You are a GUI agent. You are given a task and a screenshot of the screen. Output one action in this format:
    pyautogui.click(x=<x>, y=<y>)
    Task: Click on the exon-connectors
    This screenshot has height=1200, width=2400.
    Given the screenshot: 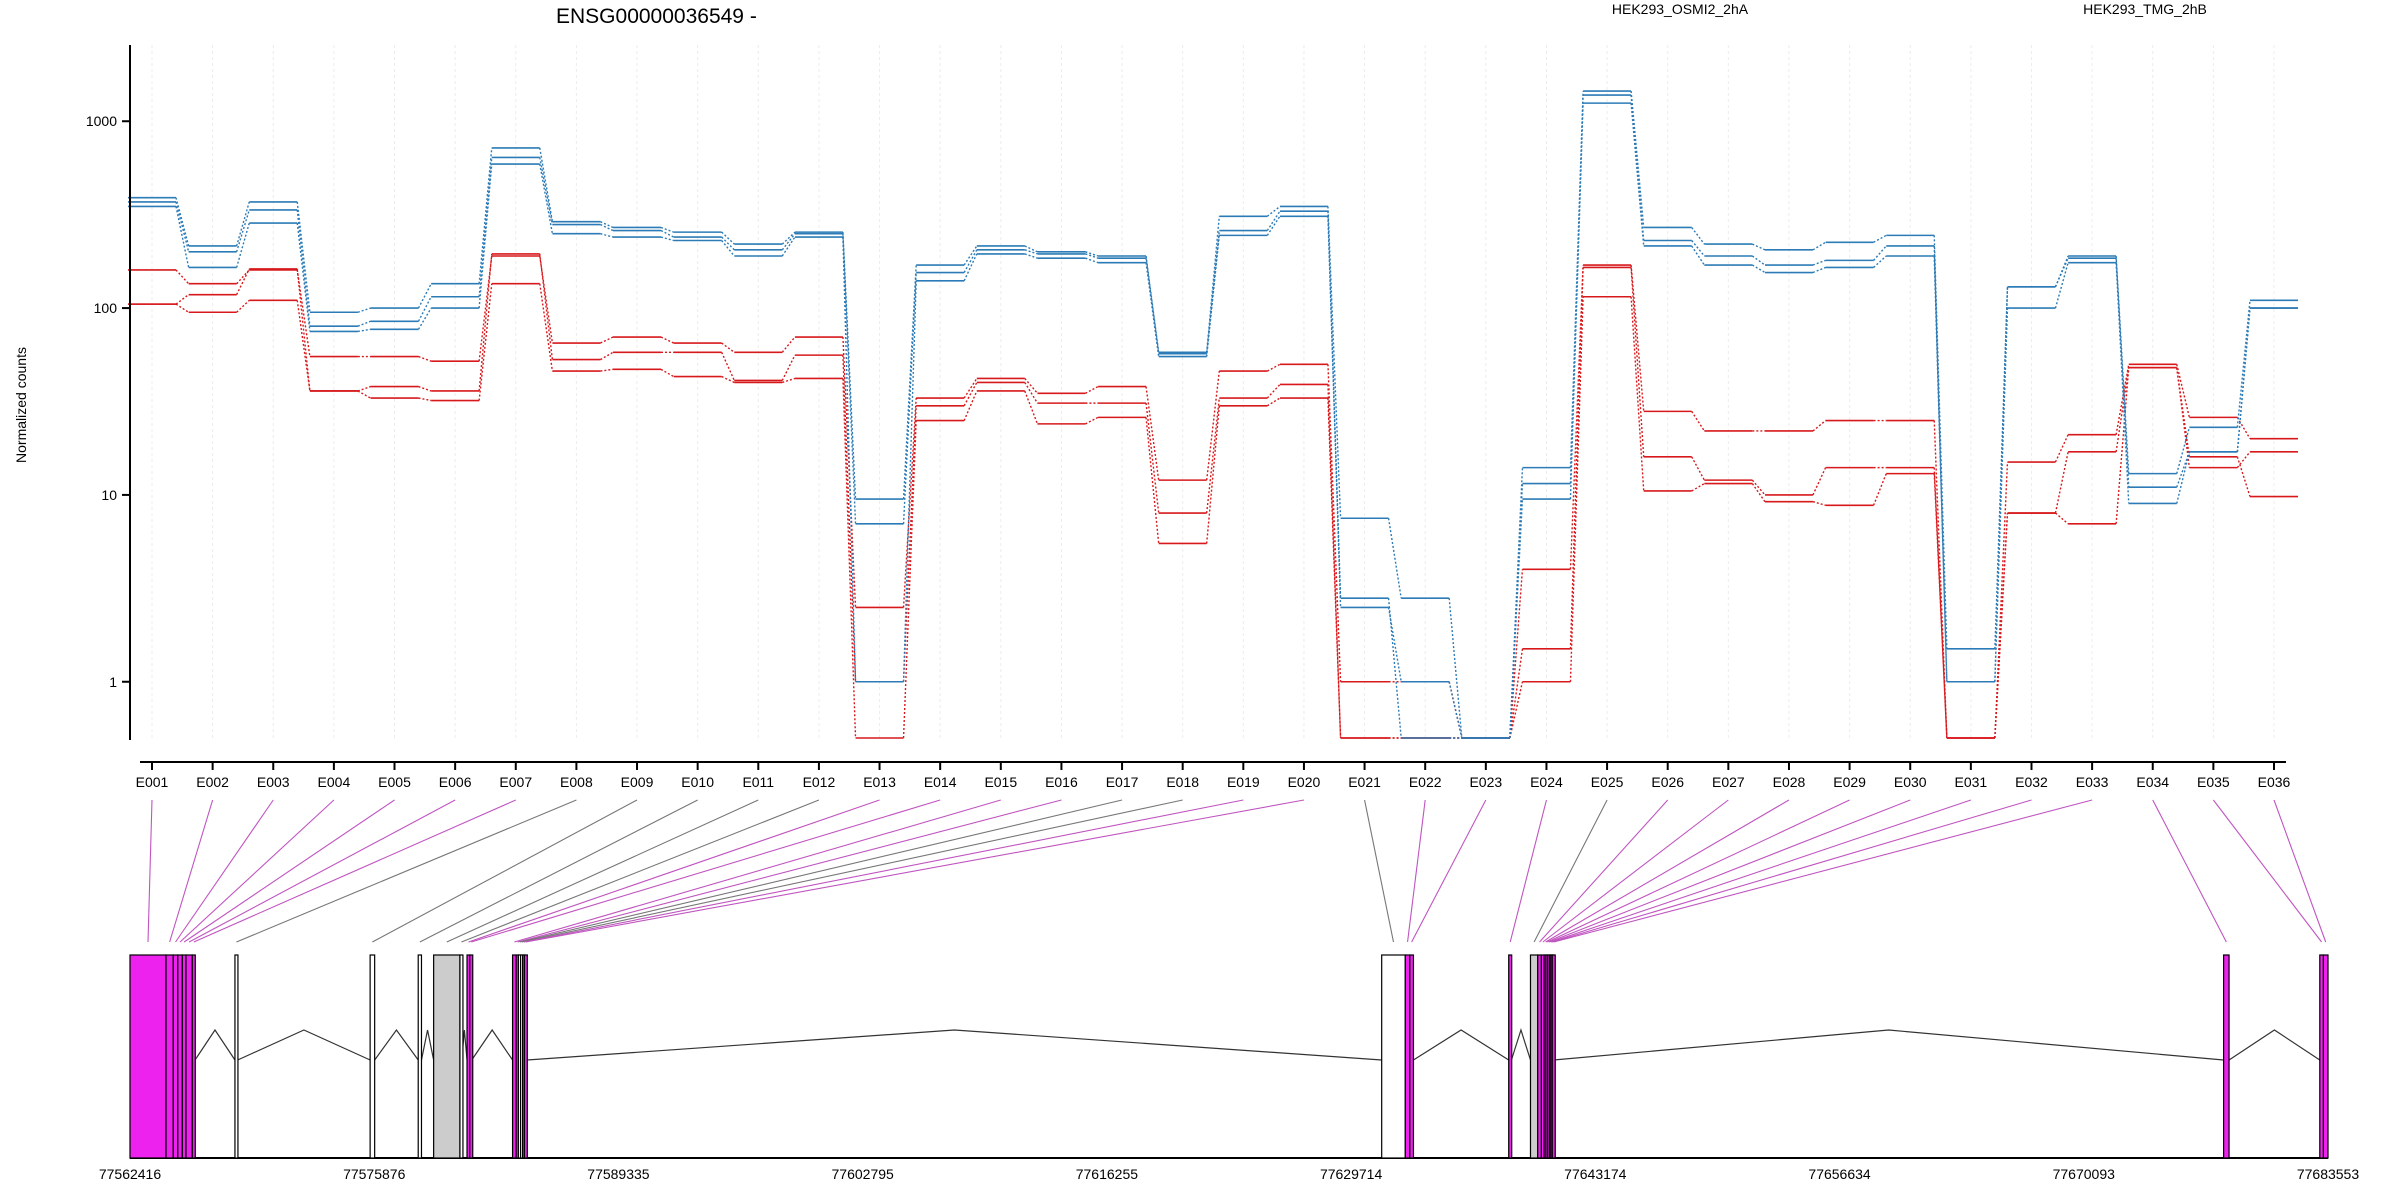 What is the action you would take?
    pyautogui.click(x=1237, y=871)
    